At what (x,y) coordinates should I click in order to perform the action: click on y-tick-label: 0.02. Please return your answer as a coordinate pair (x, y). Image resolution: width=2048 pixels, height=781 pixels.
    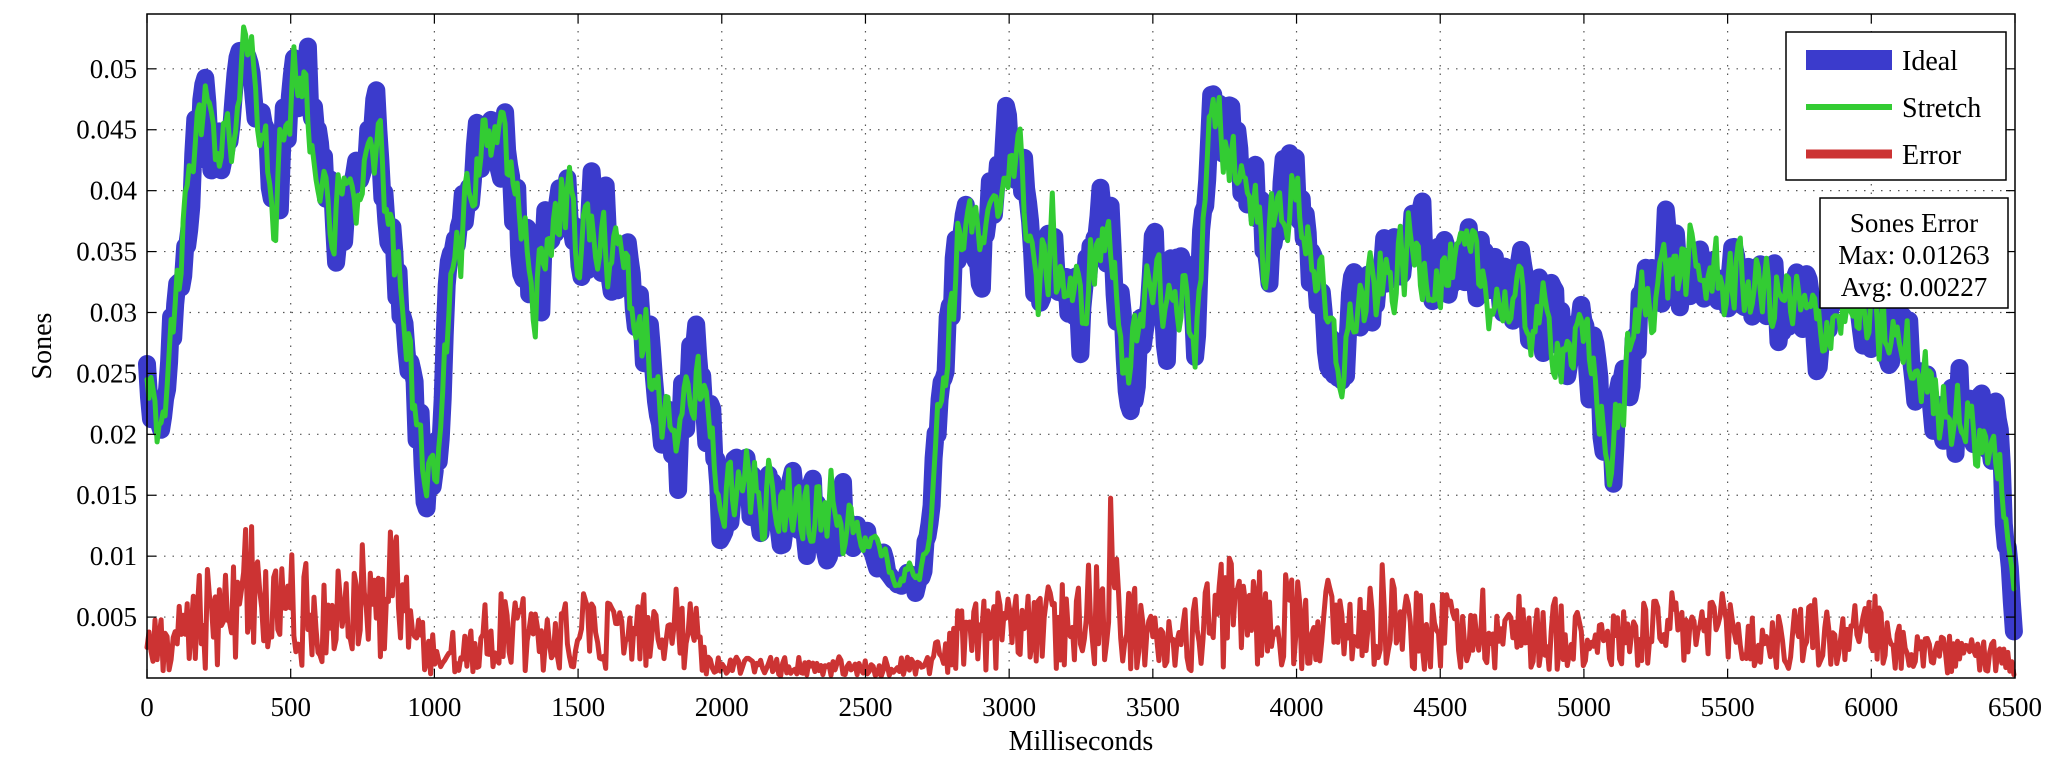
    Looking at the image, I should click on (113, 434).